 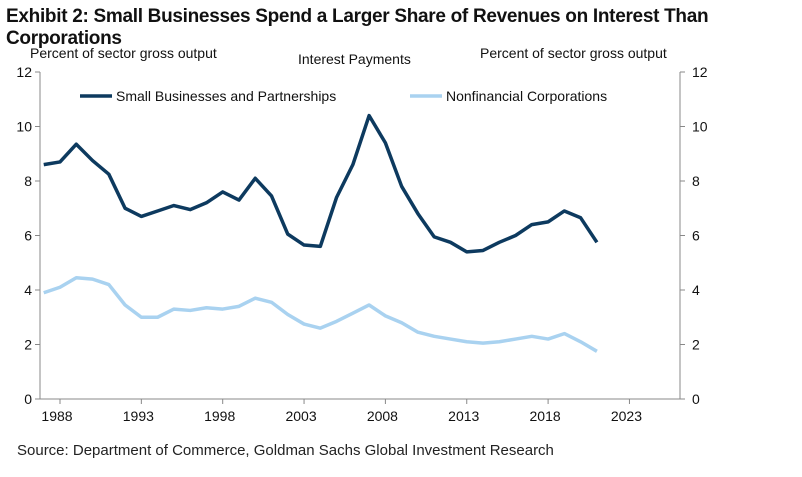 What do you see at coordinates (28, 290) in the screenshot?
I see `left-tick-label: 4` at bounding box center [28, 290].